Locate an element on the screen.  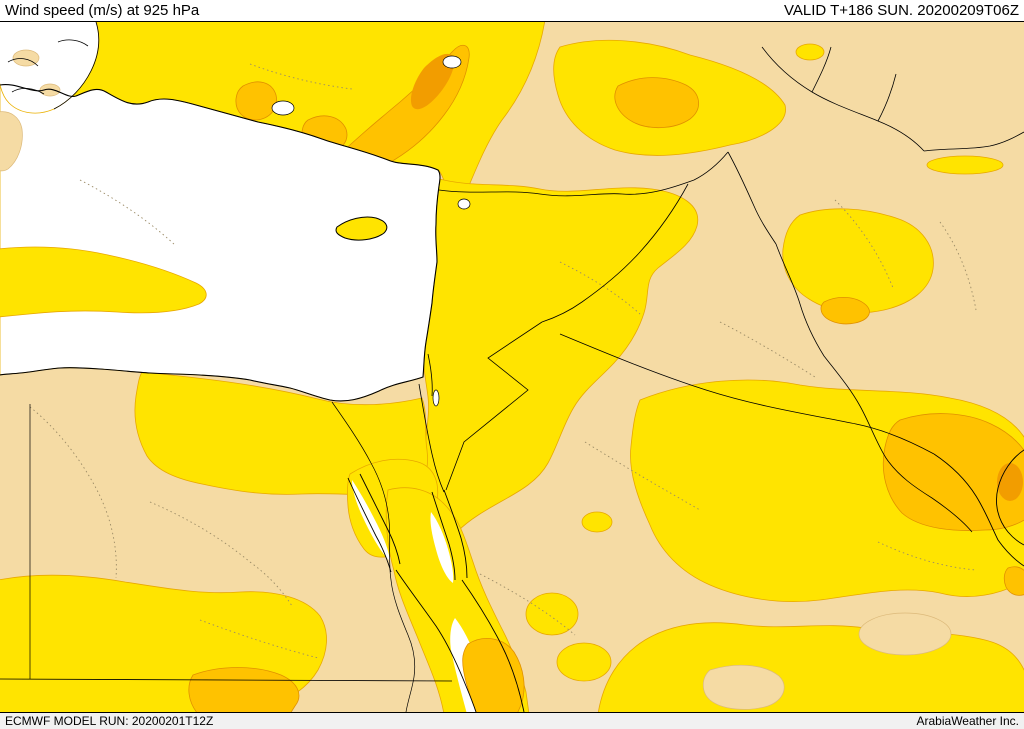
red-sea-east-coast is located at coordinates (493, 645).